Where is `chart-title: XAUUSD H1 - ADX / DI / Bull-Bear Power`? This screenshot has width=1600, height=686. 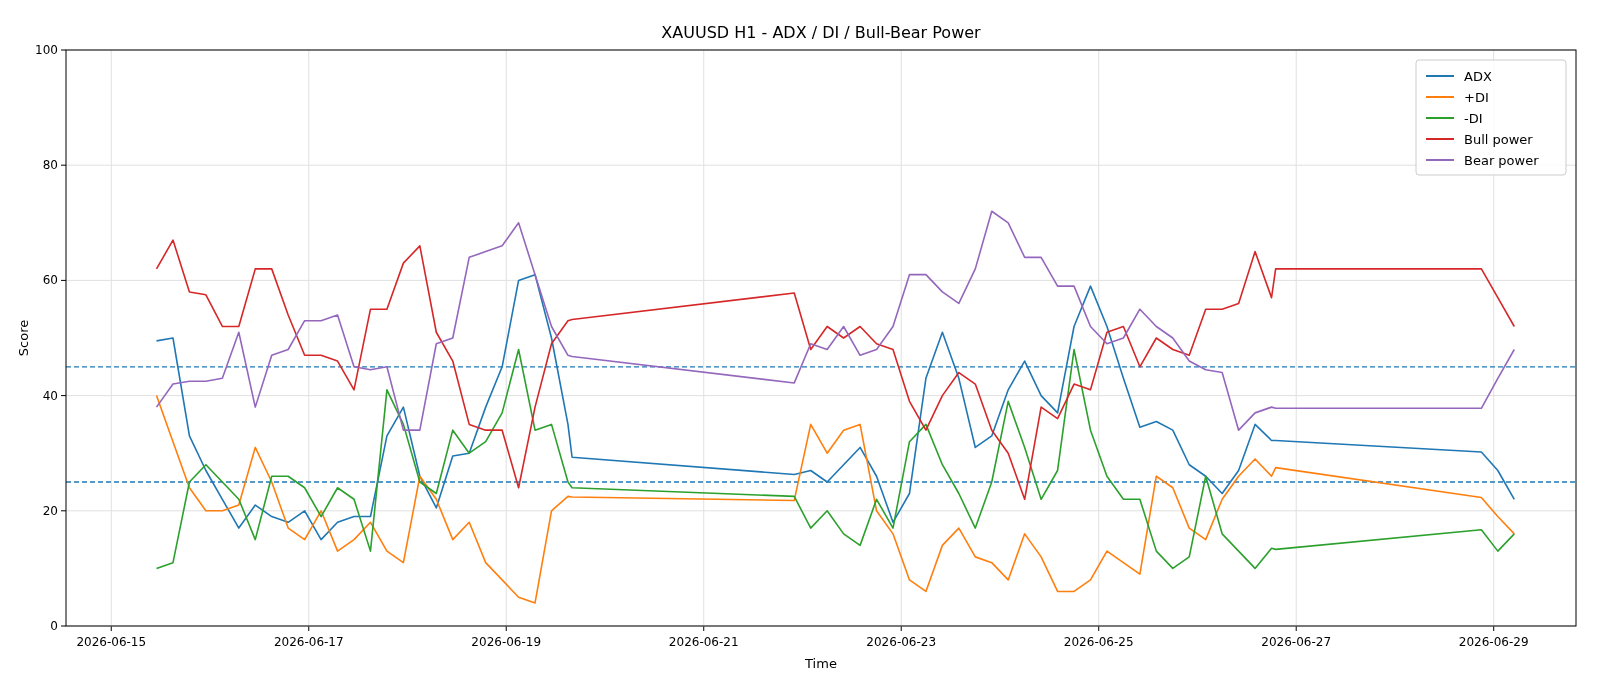
chart-title: XAUUSD H1 - ADX / DI / Bull-Bear Power is located at coordinates (821, 32).